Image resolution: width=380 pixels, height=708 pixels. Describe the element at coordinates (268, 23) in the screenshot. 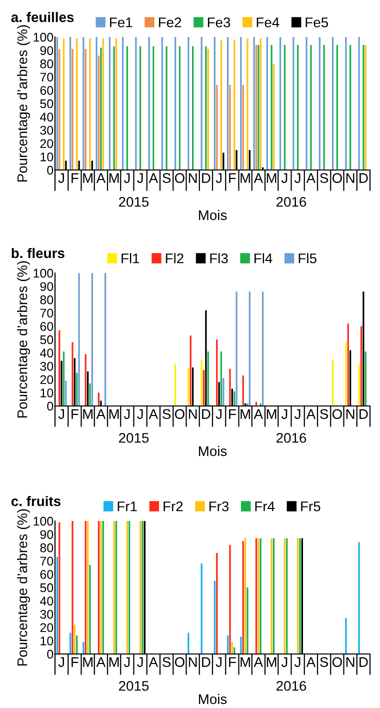

I see `legend-label: Fe4` at that location.